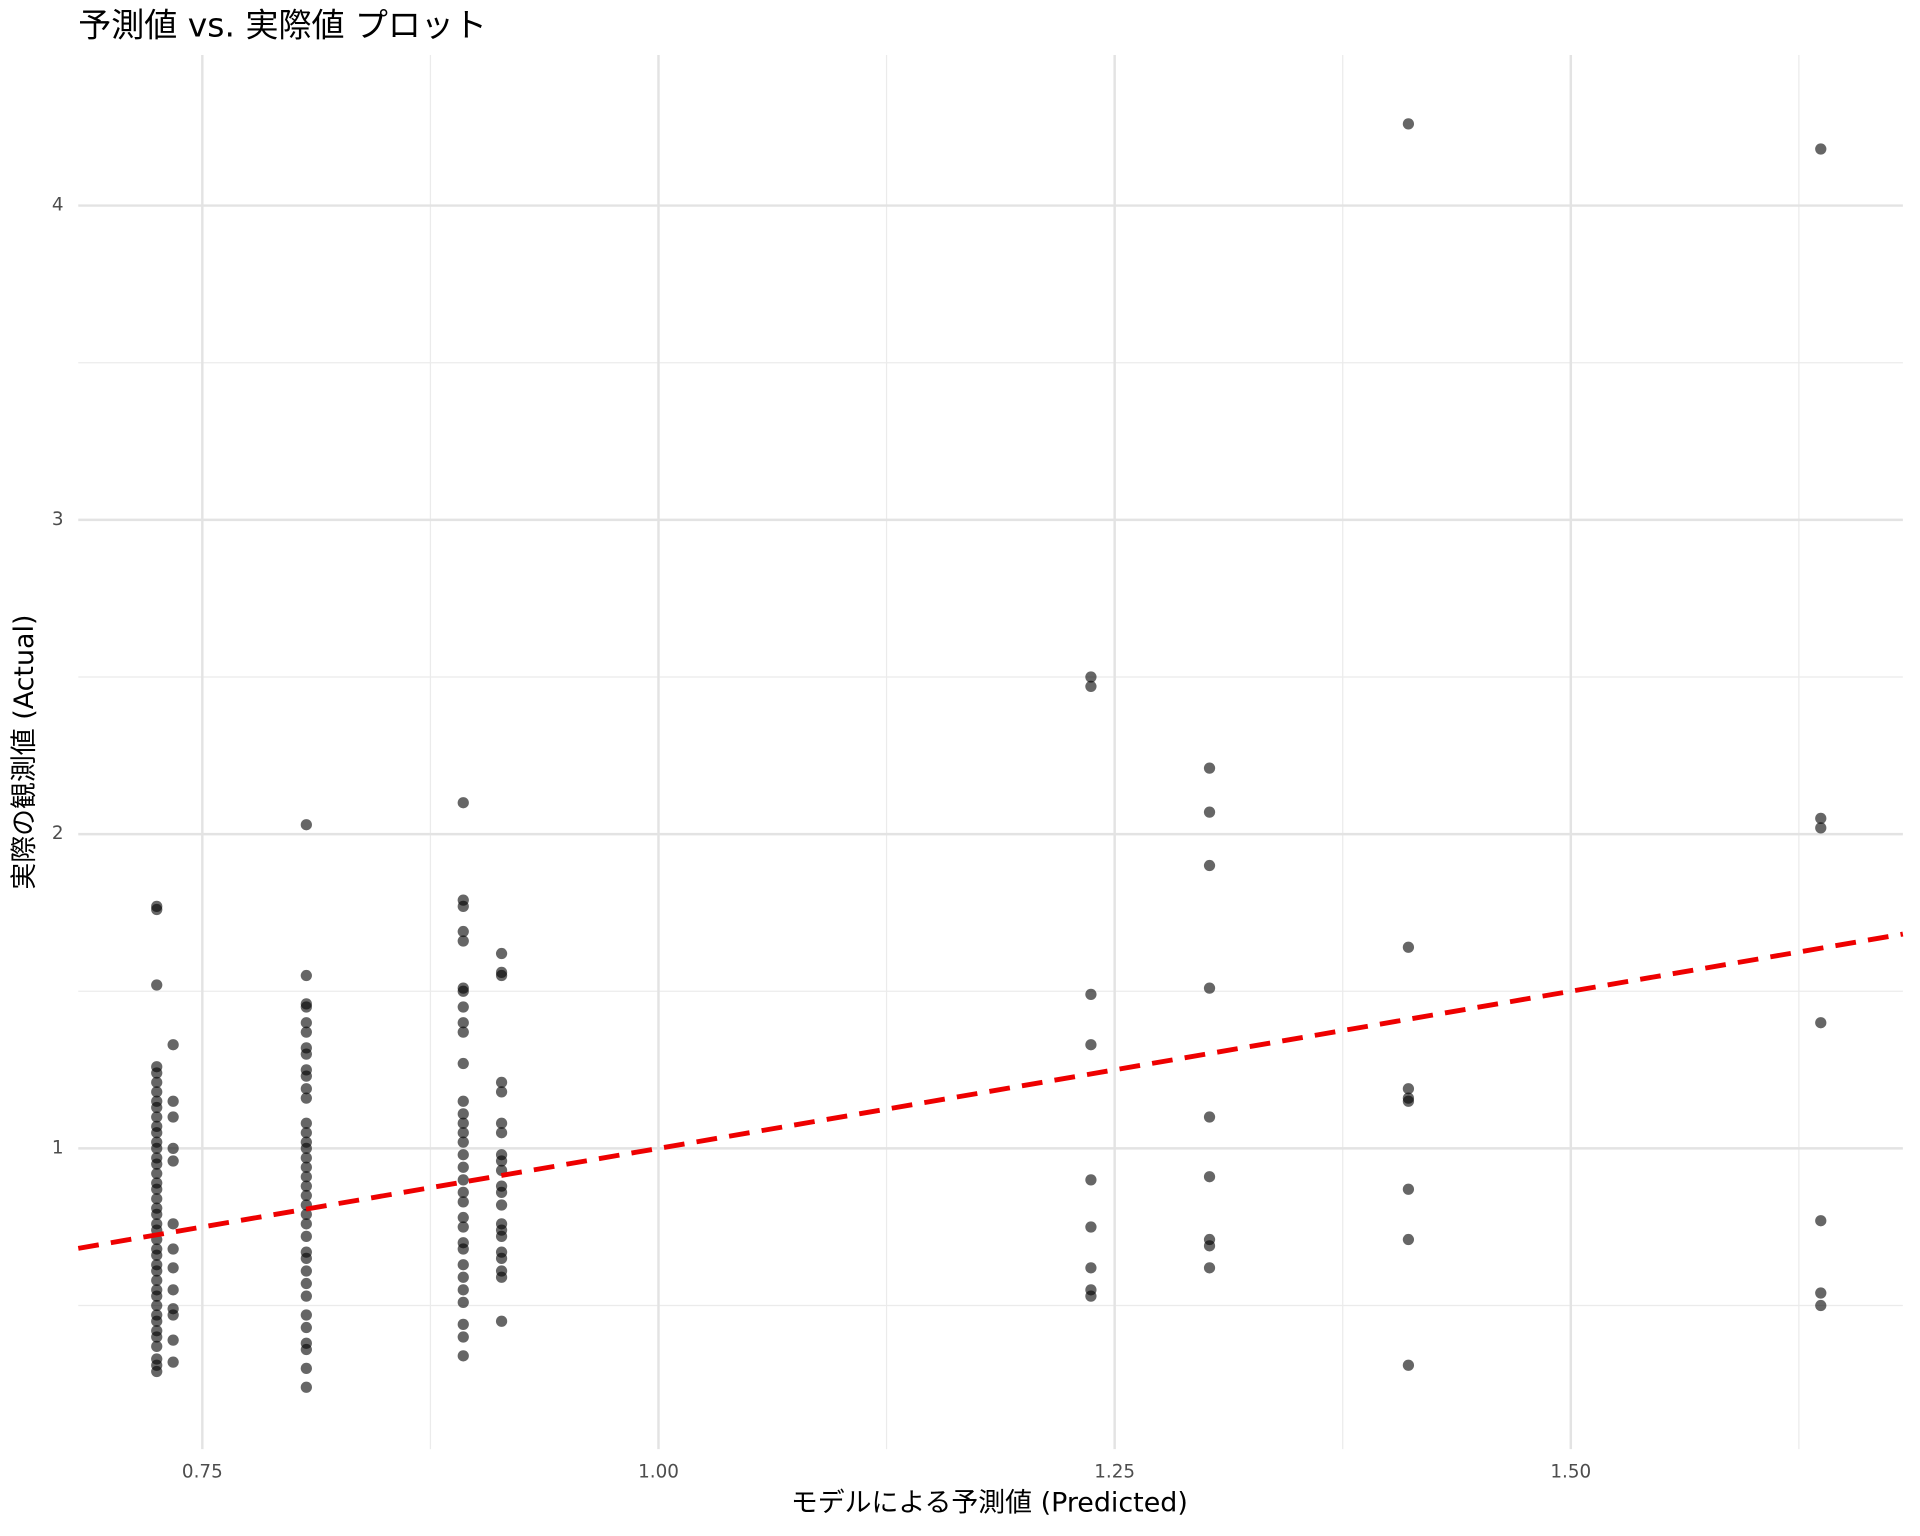 This screenshot has width=1920, height=1536. What do you see at coordinates (202, 1471) in the screenshot?
I see `x-tick-label: 0.75` at bounding box center [202, 1471].